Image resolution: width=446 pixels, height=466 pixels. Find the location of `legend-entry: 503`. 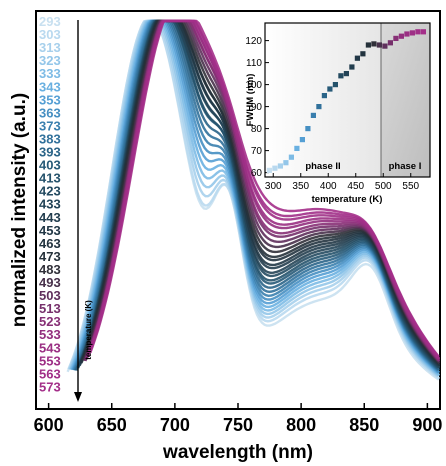

legend-entry: 503 is located at coordinates (50, 295).